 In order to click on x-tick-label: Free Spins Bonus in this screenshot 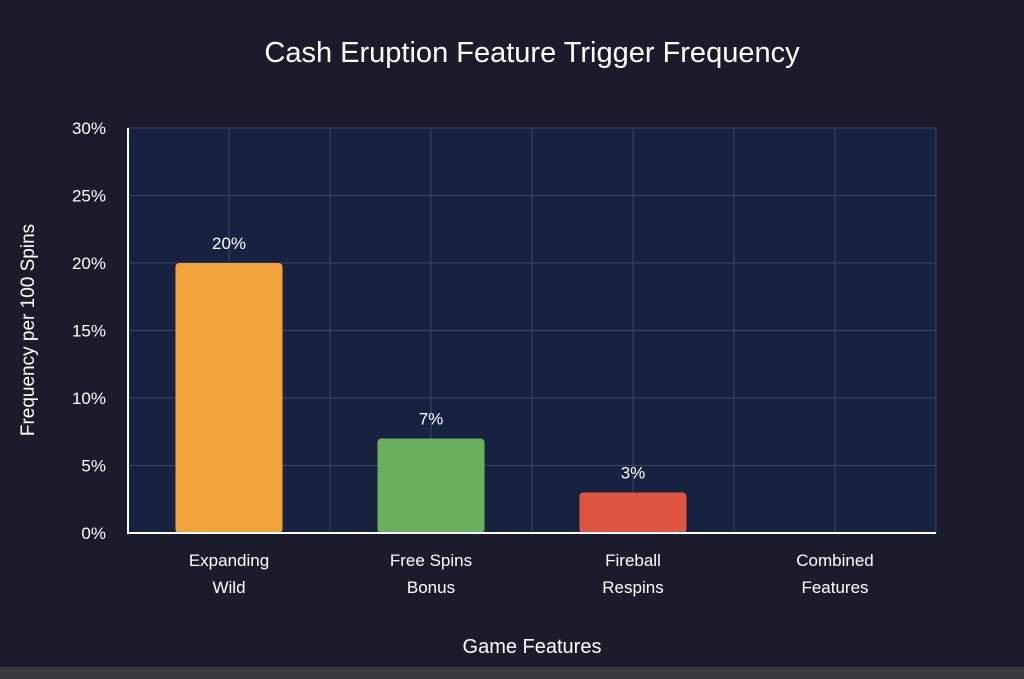, I will do `click(431, 574)`.